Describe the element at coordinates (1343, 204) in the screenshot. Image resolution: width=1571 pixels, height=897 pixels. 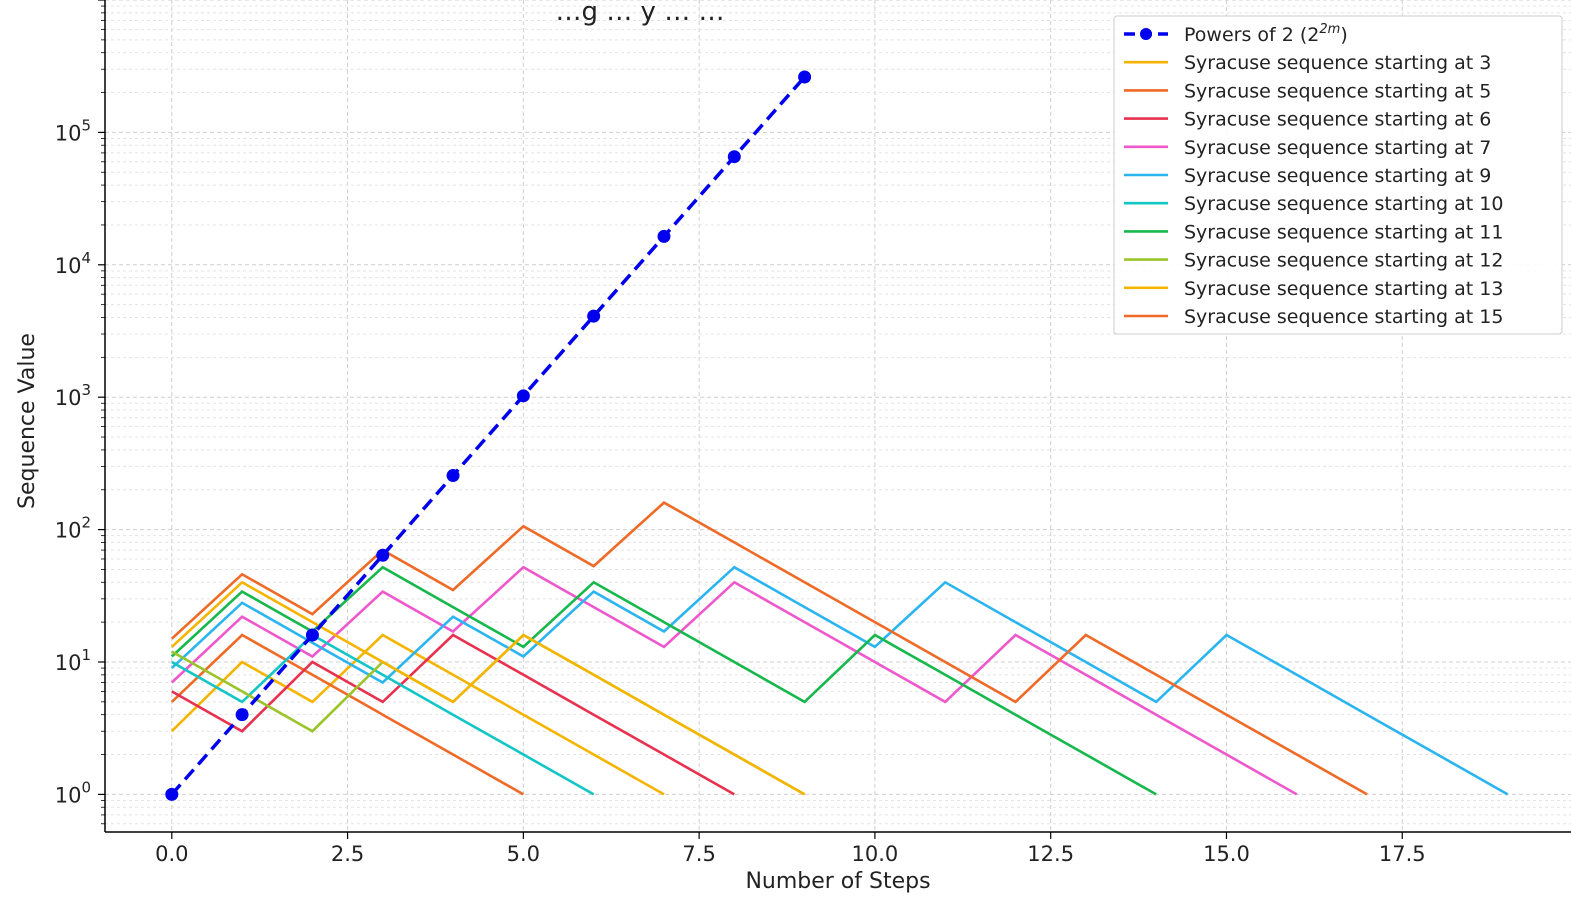
I see `legend-entry: Syracuse sequence starting at 10` at that location.